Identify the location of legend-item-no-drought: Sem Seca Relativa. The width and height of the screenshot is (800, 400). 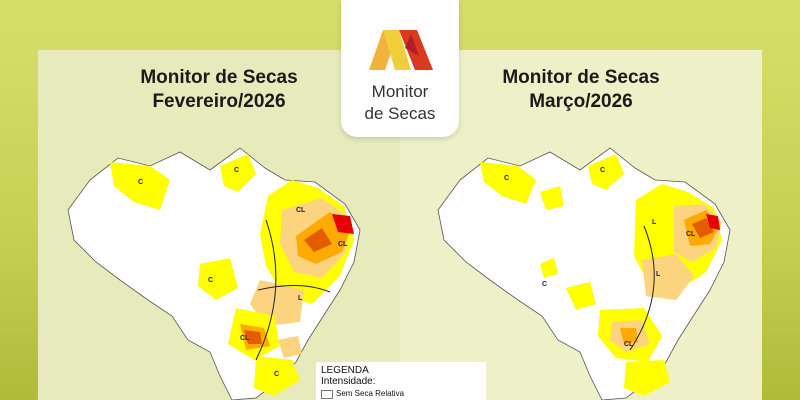
(370, 393).